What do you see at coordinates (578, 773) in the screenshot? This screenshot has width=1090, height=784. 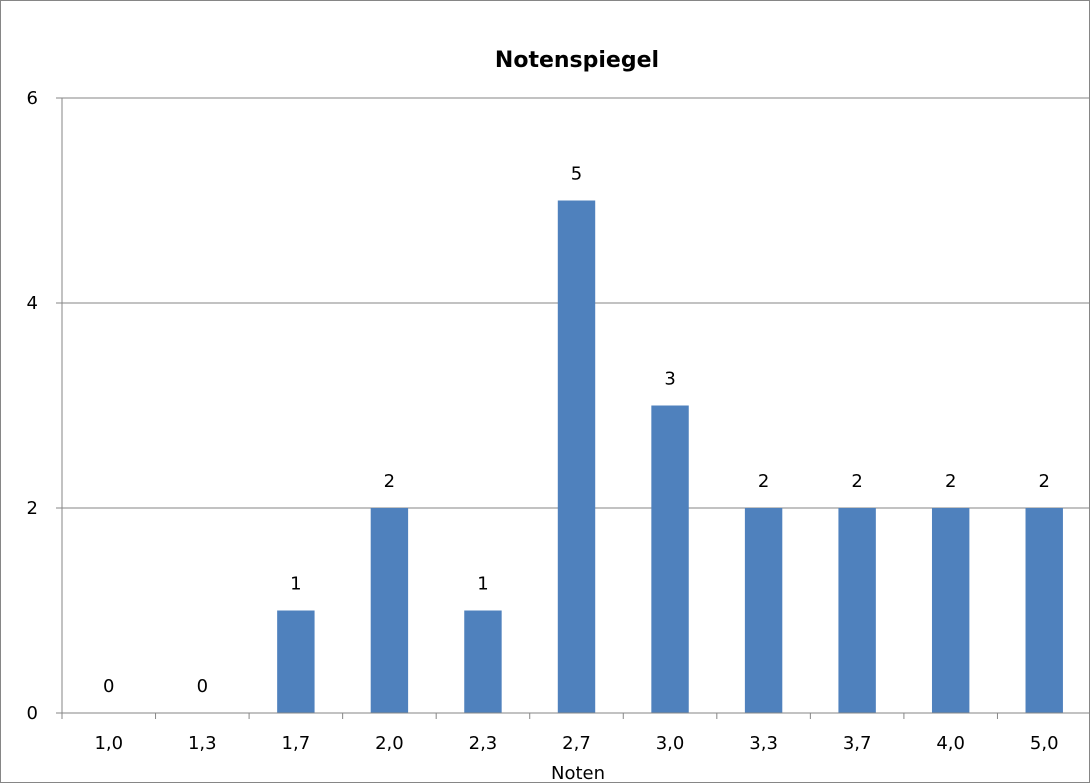 I see `x-axis-title: Noten` at bounding box center [578, 773].